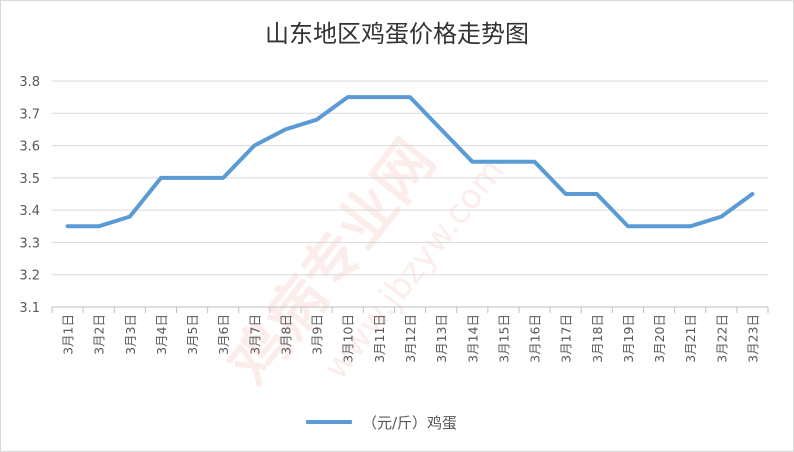 This screenshot has width=794, height=452. What do you see at coordinates (29, 211) in the screenshot?
I see `y-tick-label: 3.4` at bounding box center [29, 211].